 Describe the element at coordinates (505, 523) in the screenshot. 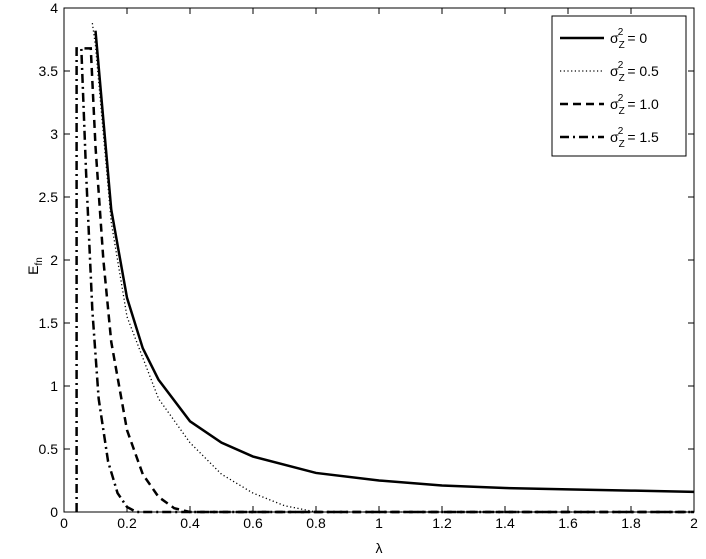

I see `x-tick-label: 1.4` at that location.